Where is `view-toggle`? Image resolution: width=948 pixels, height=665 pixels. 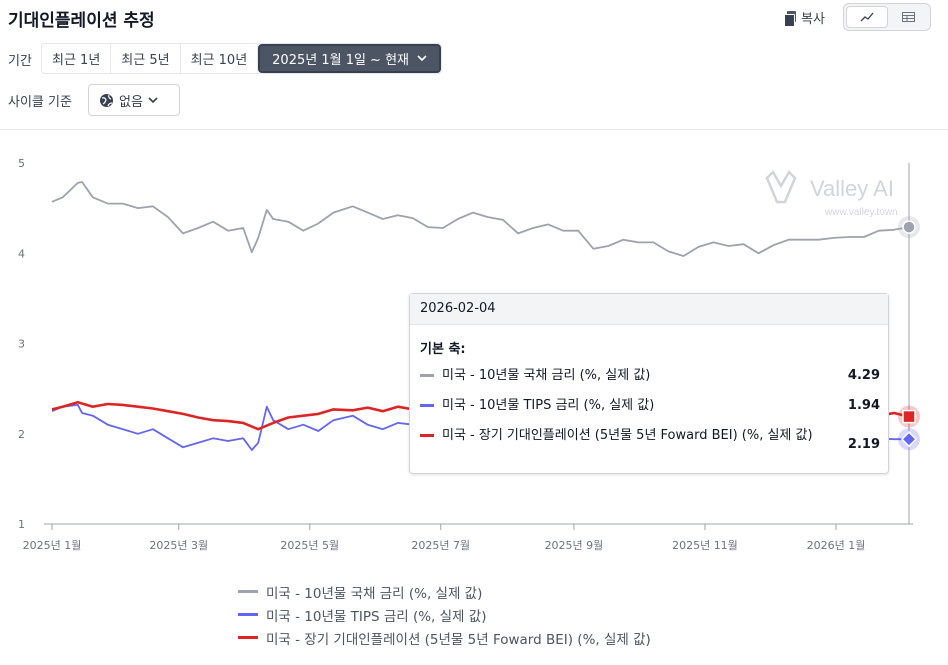 view-toggle is located at coordinates (887, 17).